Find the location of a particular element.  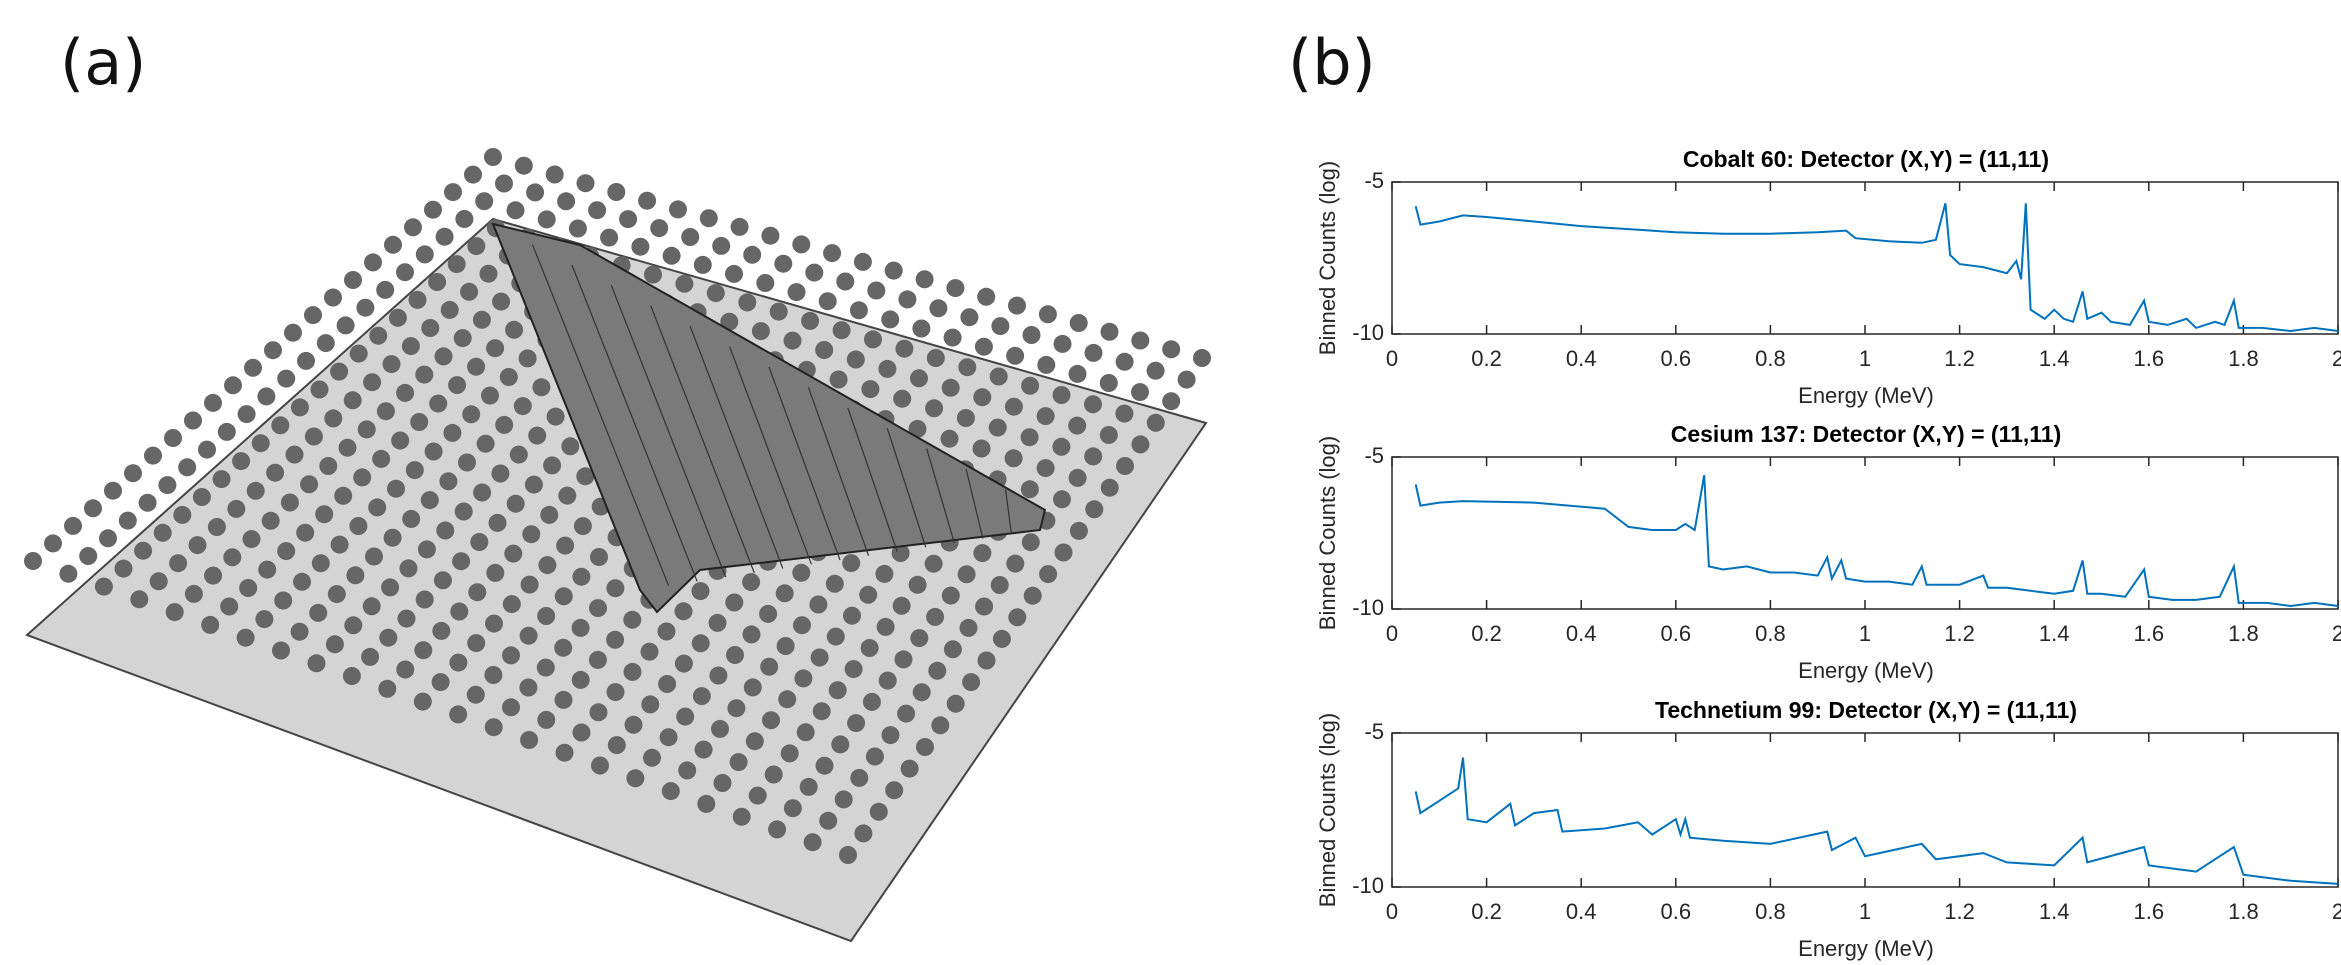

y-axis-label: Binned Counts (log) is located at coordinates (1327, 810).